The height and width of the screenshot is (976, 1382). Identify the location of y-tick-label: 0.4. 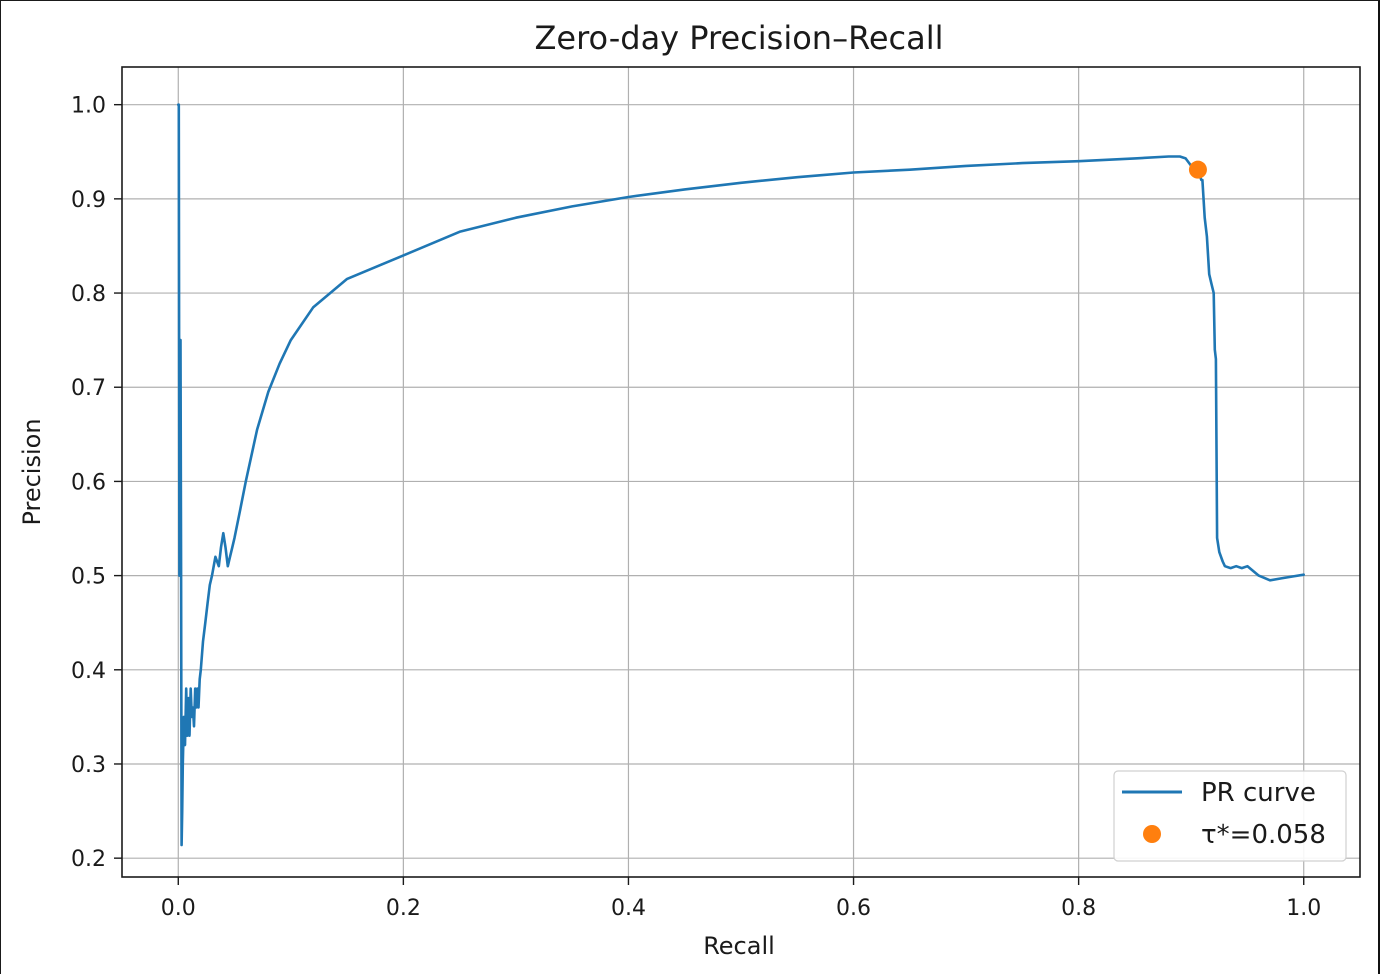
(88, 671).